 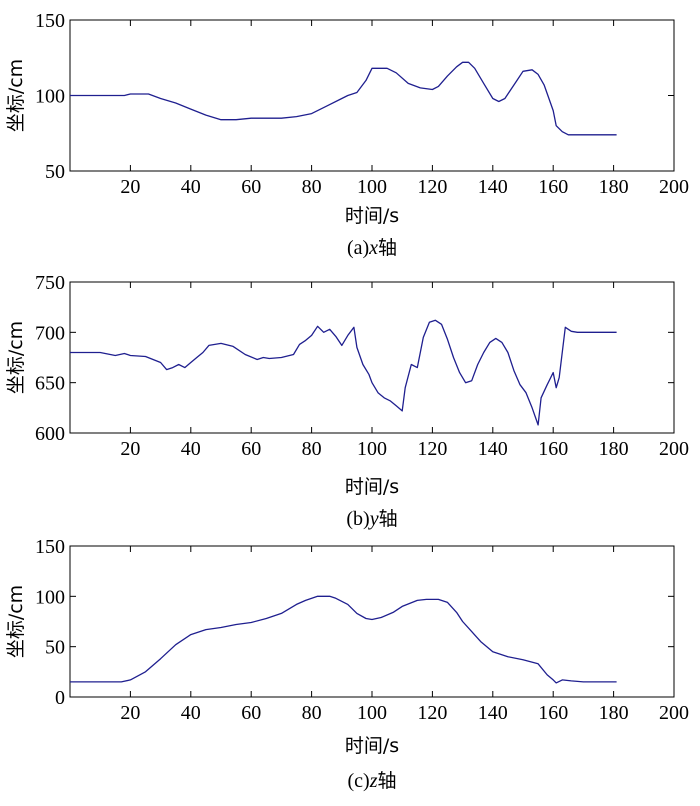 I want to click on panel-caption: (a)x轴, so click(x=372, y=248).